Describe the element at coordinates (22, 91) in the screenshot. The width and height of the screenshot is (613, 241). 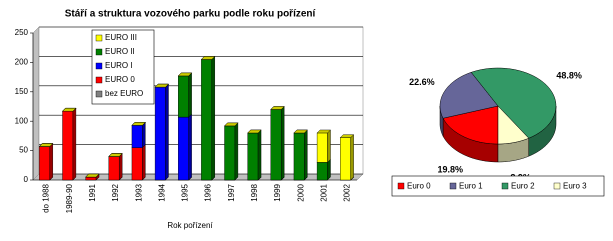
I see `y-tick-label: 150` at that location.